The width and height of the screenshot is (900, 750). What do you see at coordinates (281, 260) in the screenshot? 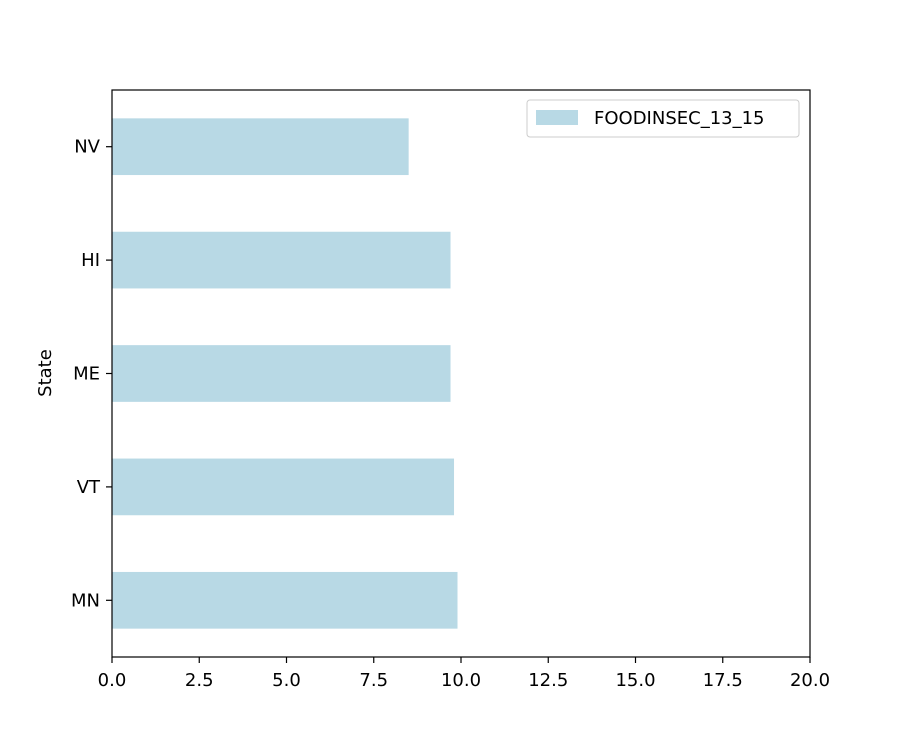
I see `bar-hi` at bounding box center [281, 260].